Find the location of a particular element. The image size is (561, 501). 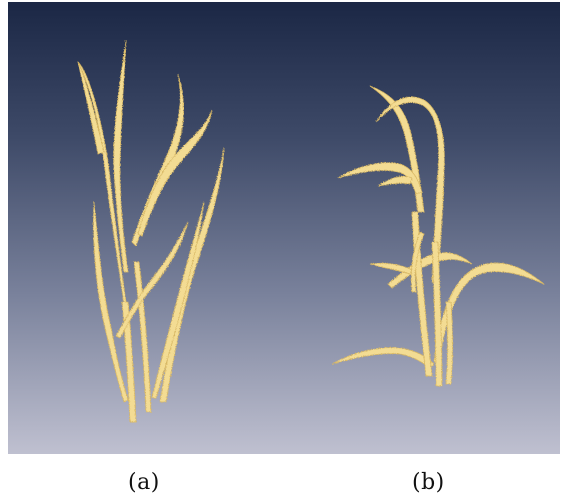

caption-a: (a) is located at coordinates (144, 482).